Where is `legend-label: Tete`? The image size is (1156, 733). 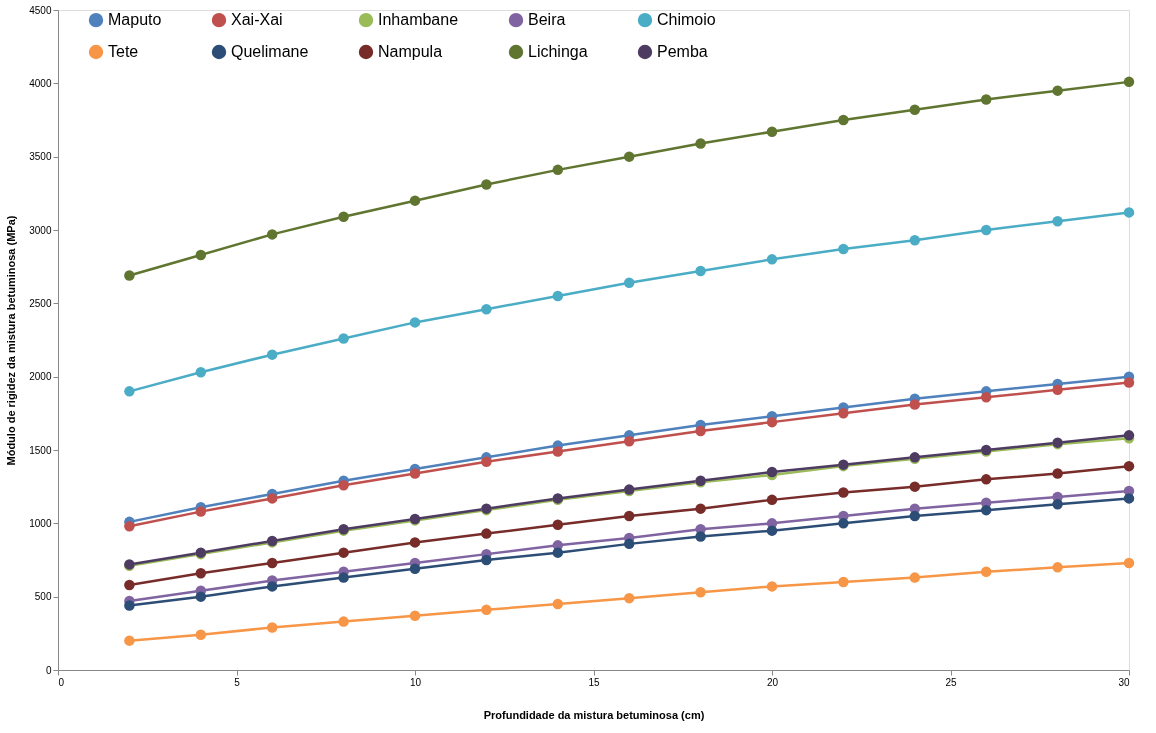 legend-label: Tete is located at coordinates (123, 51).